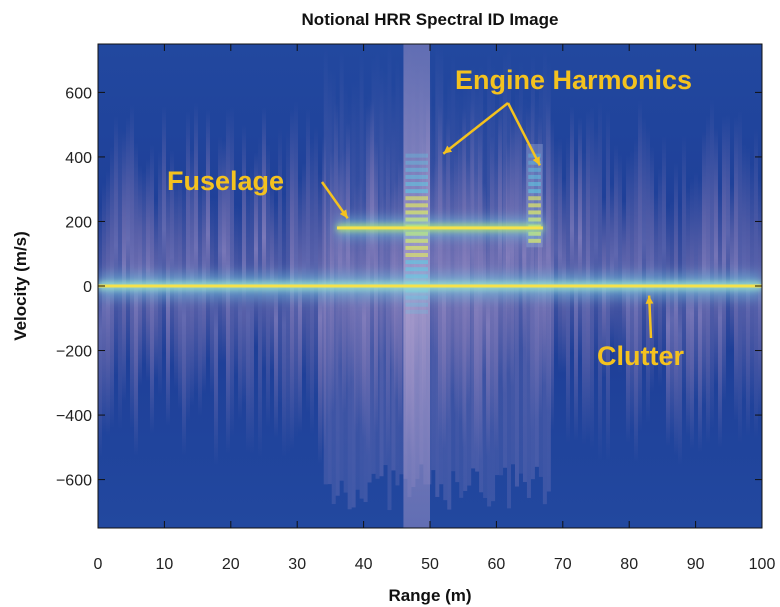  I want to click on annotation-fuselage: Fuselage, so click(258, 193).